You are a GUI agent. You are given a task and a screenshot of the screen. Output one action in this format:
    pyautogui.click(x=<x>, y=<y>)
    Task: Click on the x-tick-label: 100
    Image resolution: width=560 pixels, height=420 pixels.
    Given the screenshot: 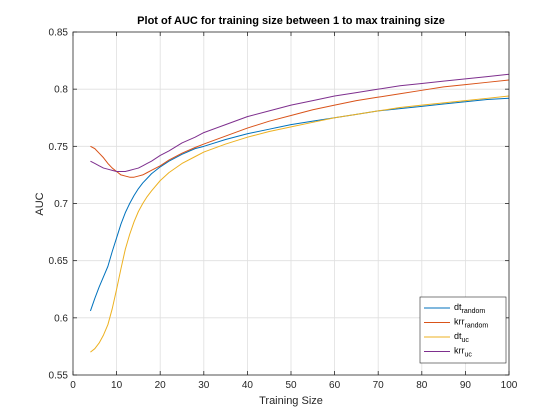 What is the action you would take?
    pyautogui.click(x=509, y=385)
    